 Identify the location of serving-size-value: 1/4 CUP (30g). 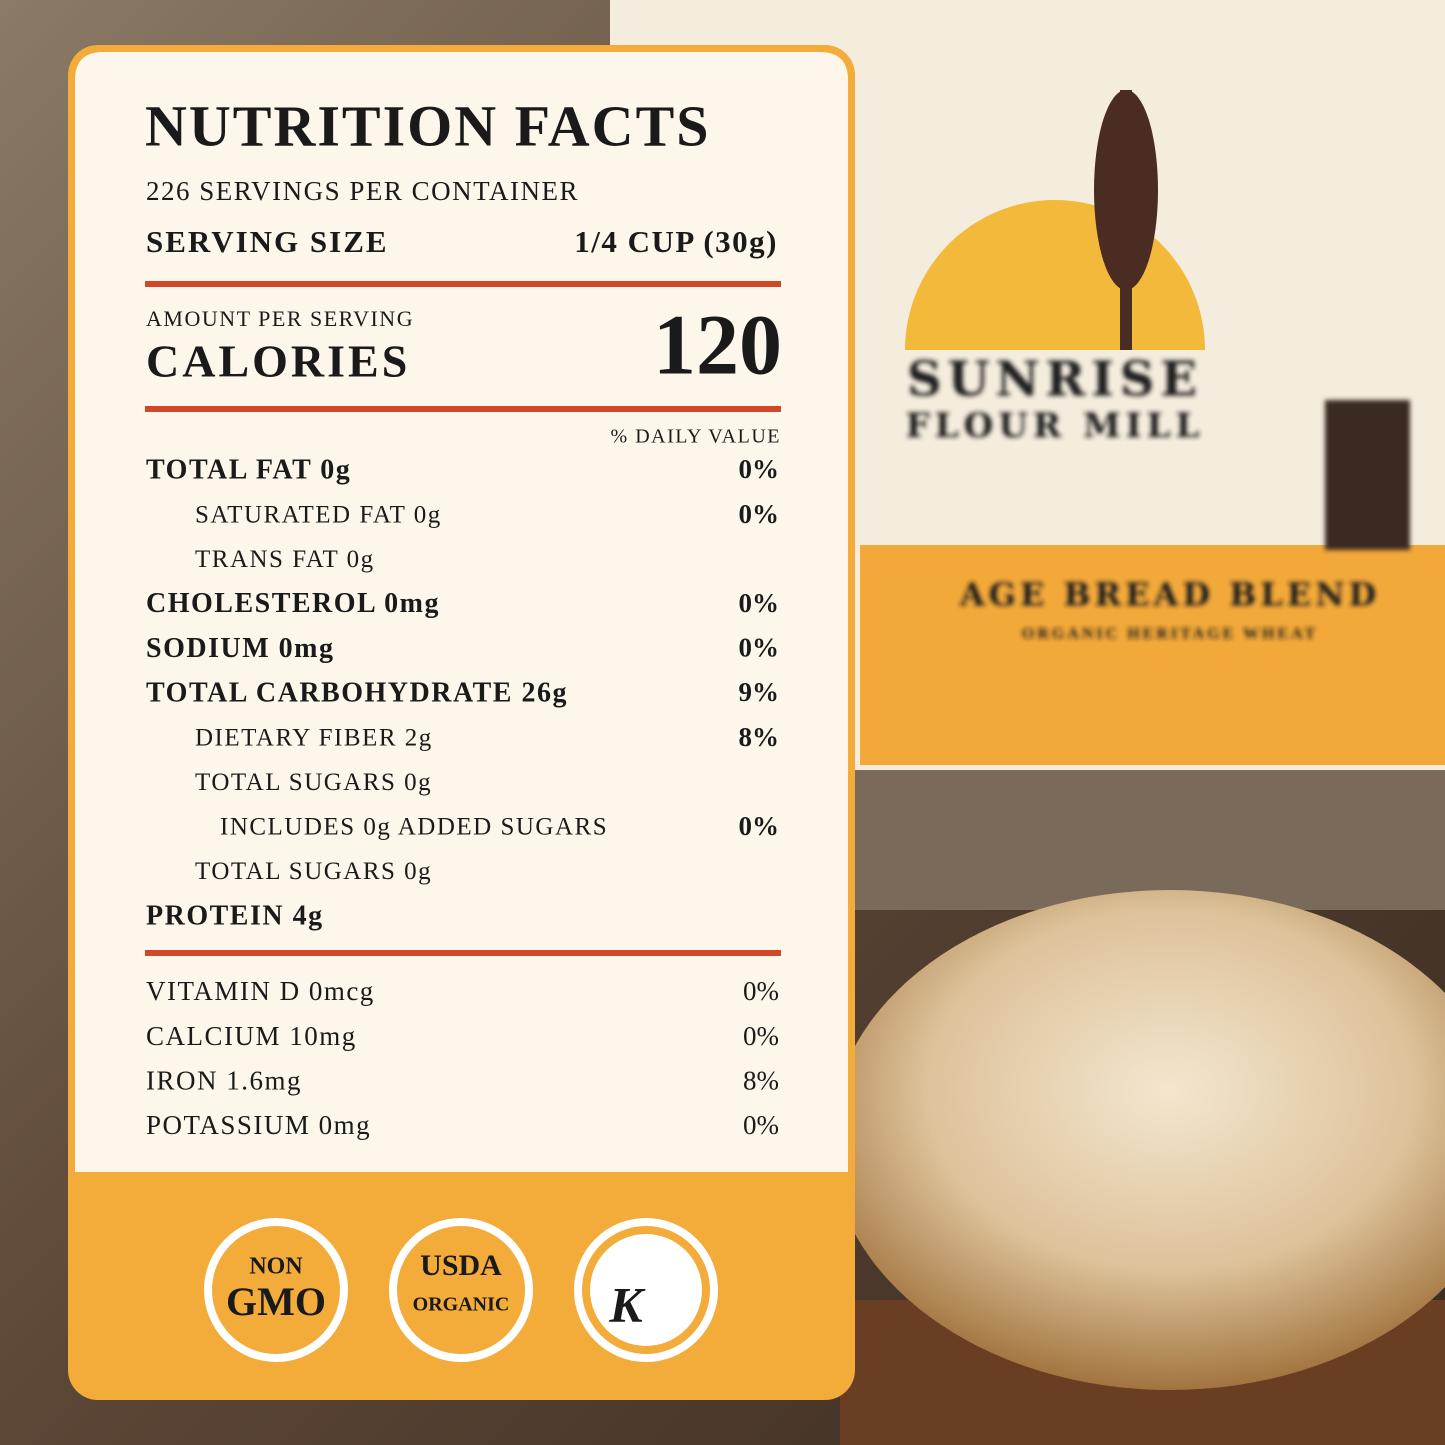
(676, 241).